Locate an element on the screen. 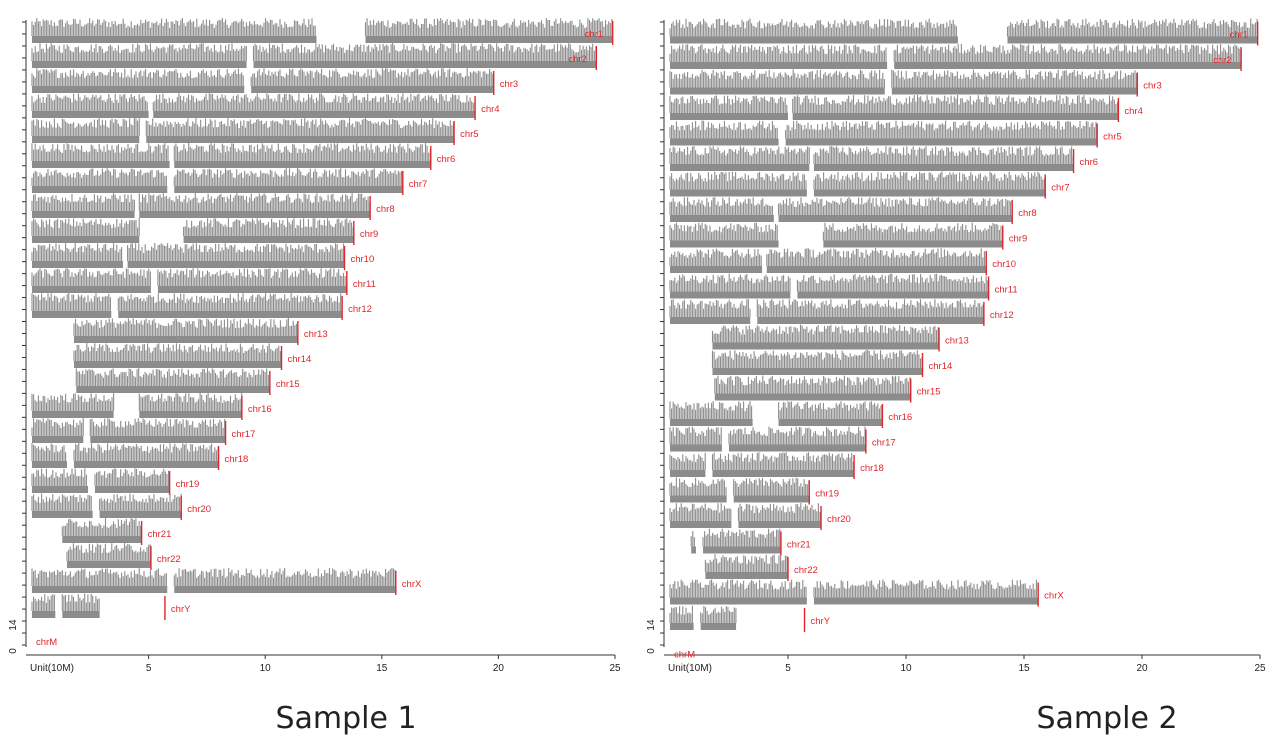 This screenshot has width=1280, height=740. chromosome-row-chr7: chr7 is located at coordinates (869, 185).